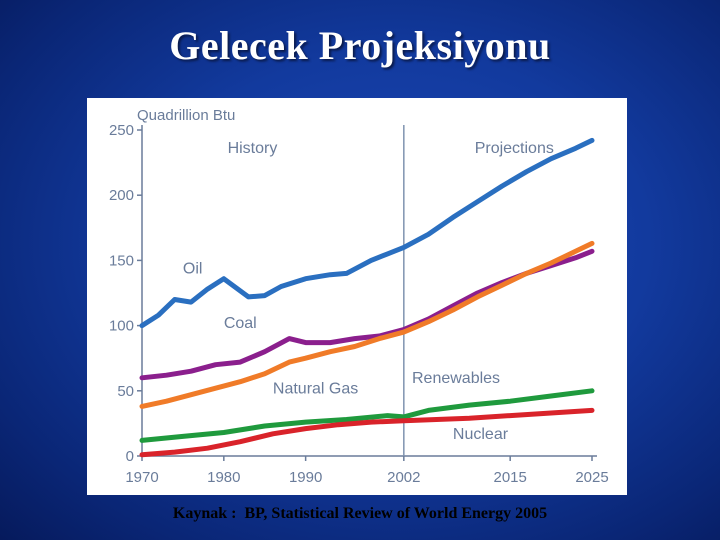 The image size is (720, 540). I want to click on y-tick-label: 100, so click(121, 326).